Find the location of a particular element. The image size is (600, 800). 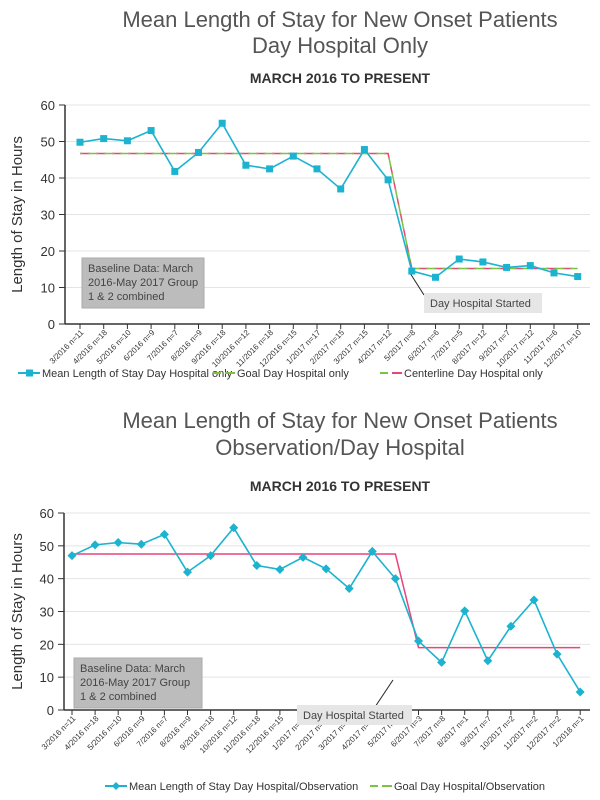

legend-label: Goal Day Hospital/Observation is located at coordinates (469, 787).